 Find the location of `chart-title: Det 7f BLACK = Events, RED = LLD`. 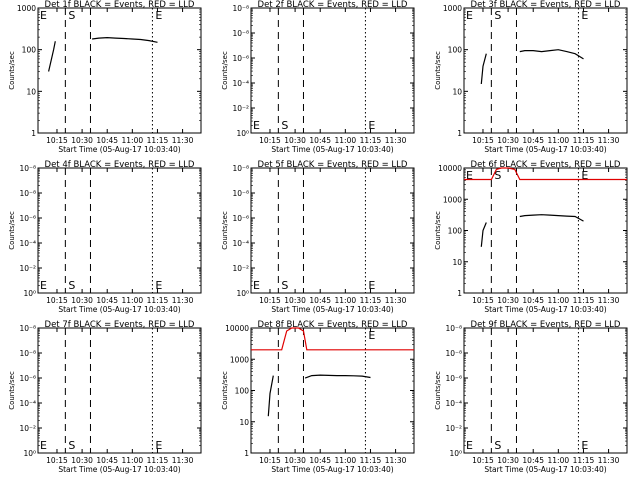

chart-title: Det 7f BLACK = Events, RED = LLD is located at coordinates (120, 325).